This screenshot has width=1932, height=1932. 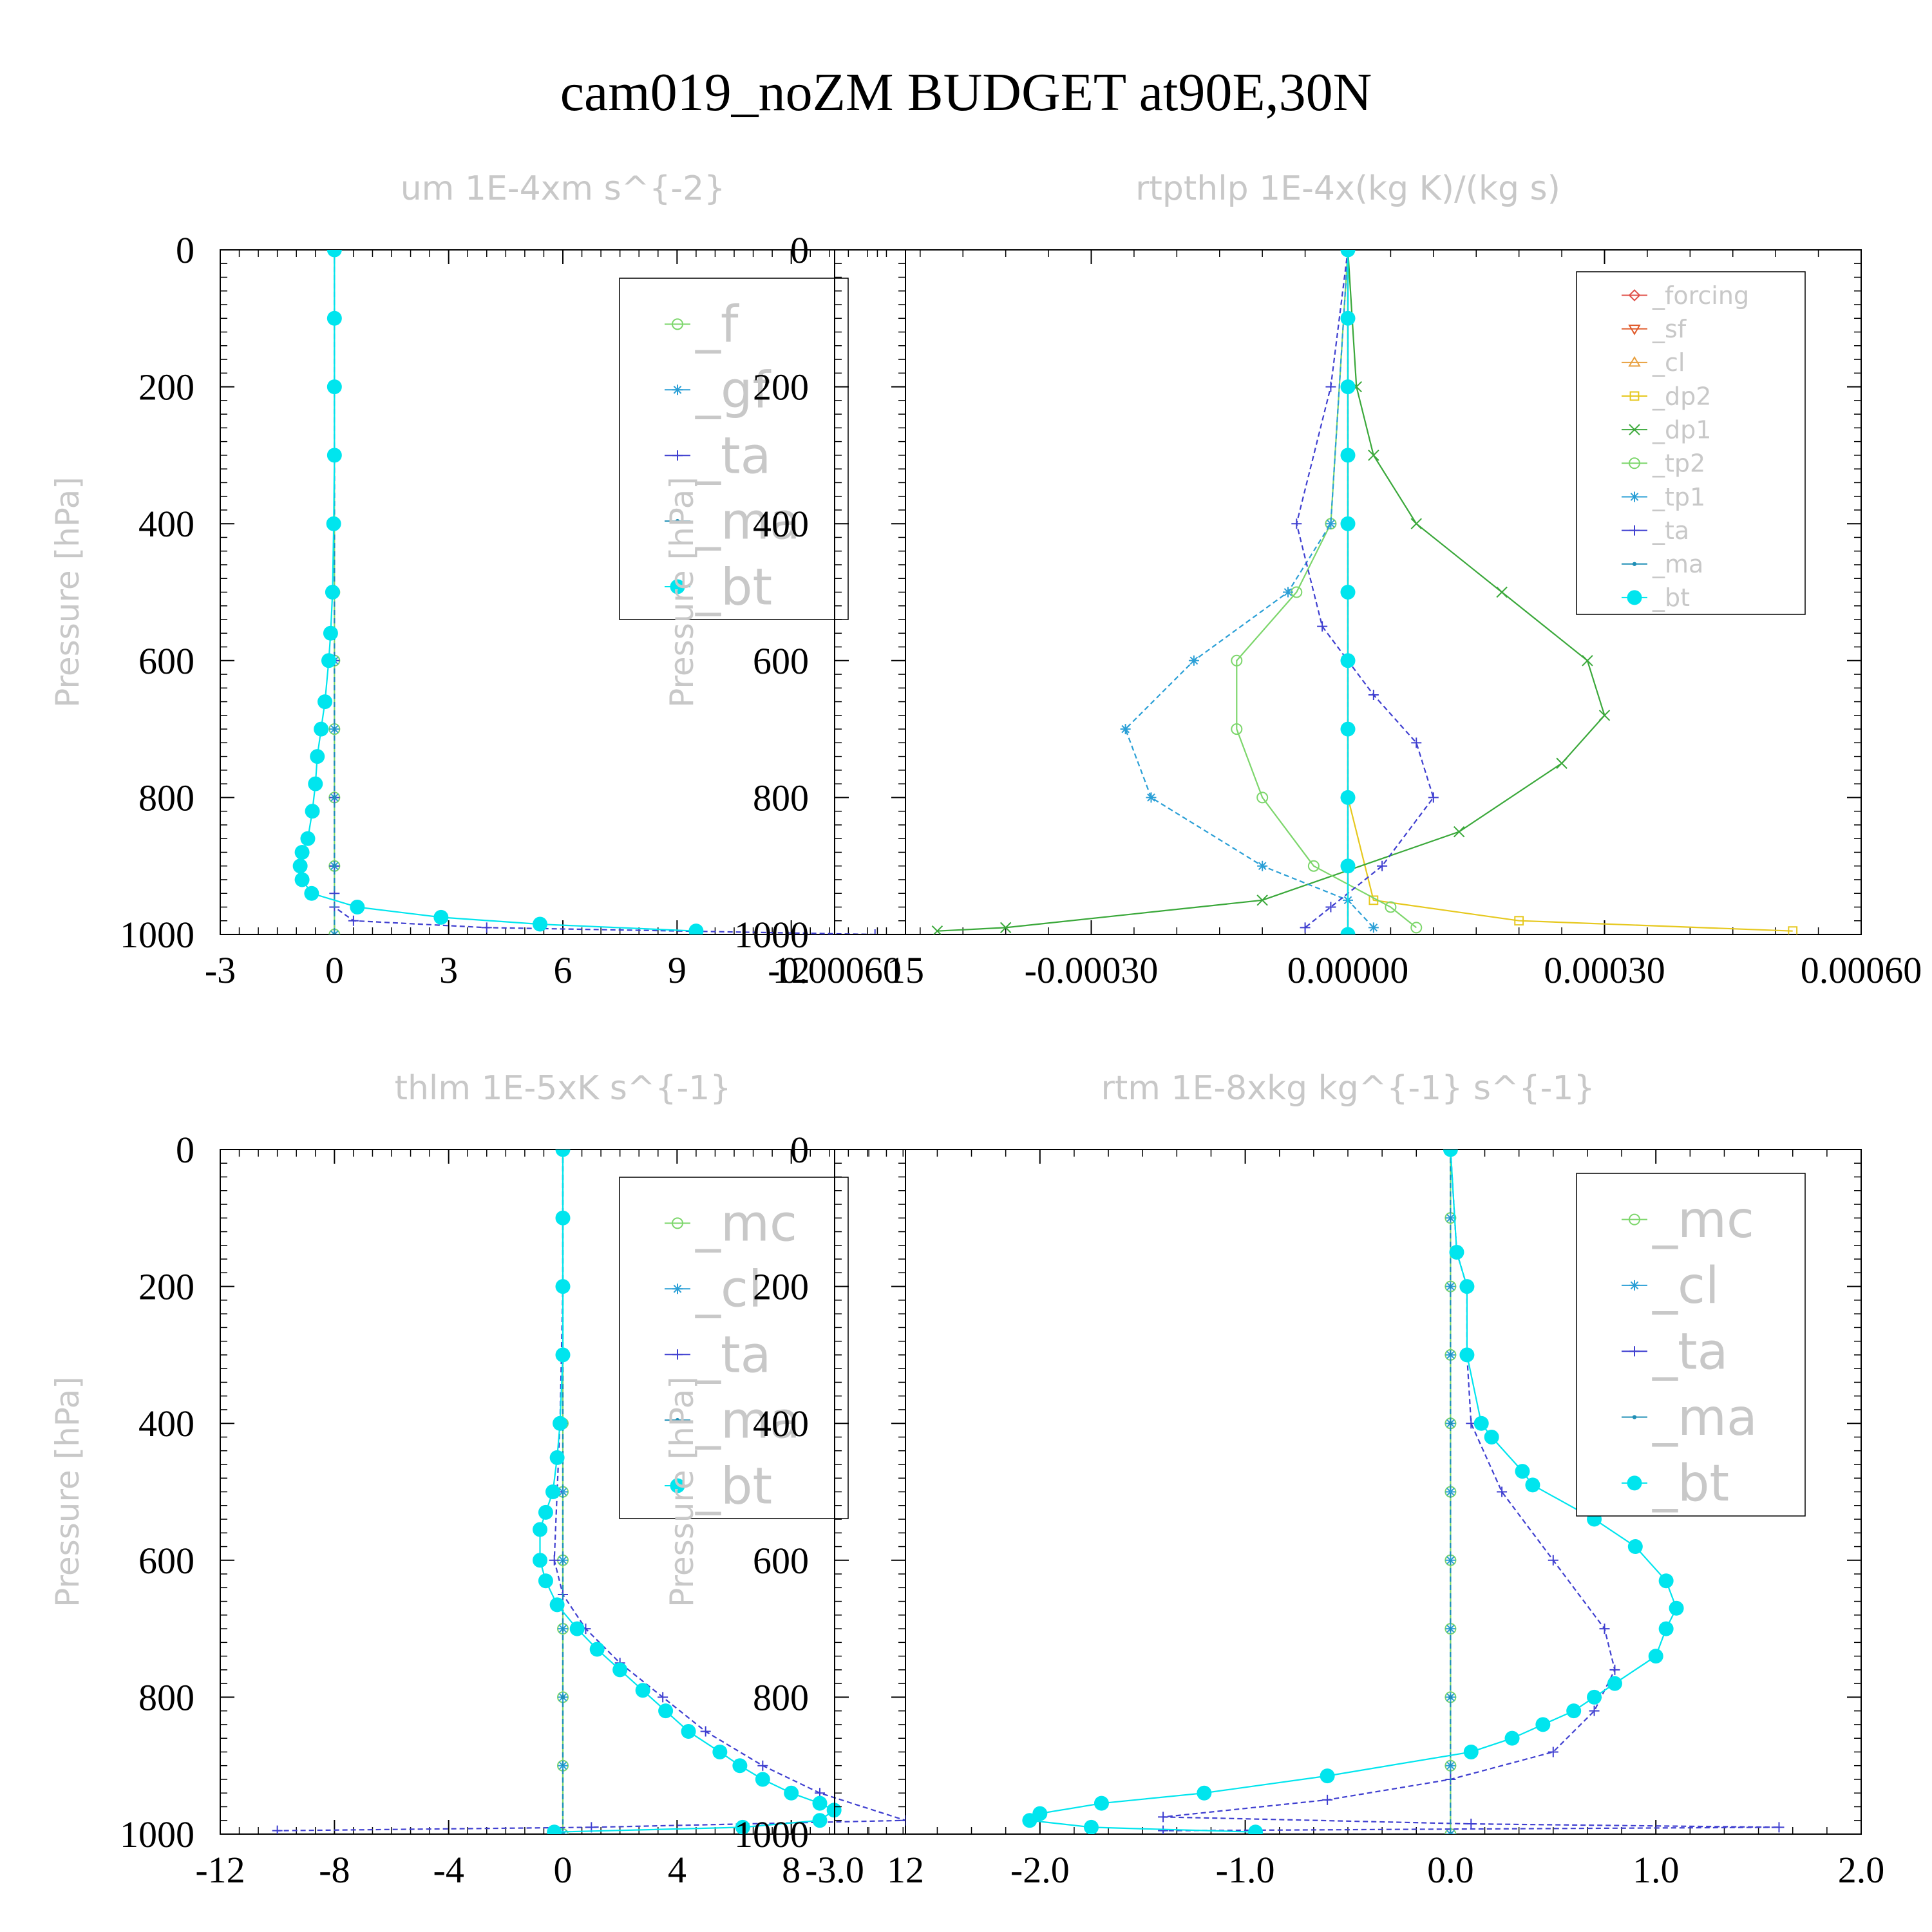 I want to click on legend: _f _gf _ta _ma _bt, so click(x=734, y=449).